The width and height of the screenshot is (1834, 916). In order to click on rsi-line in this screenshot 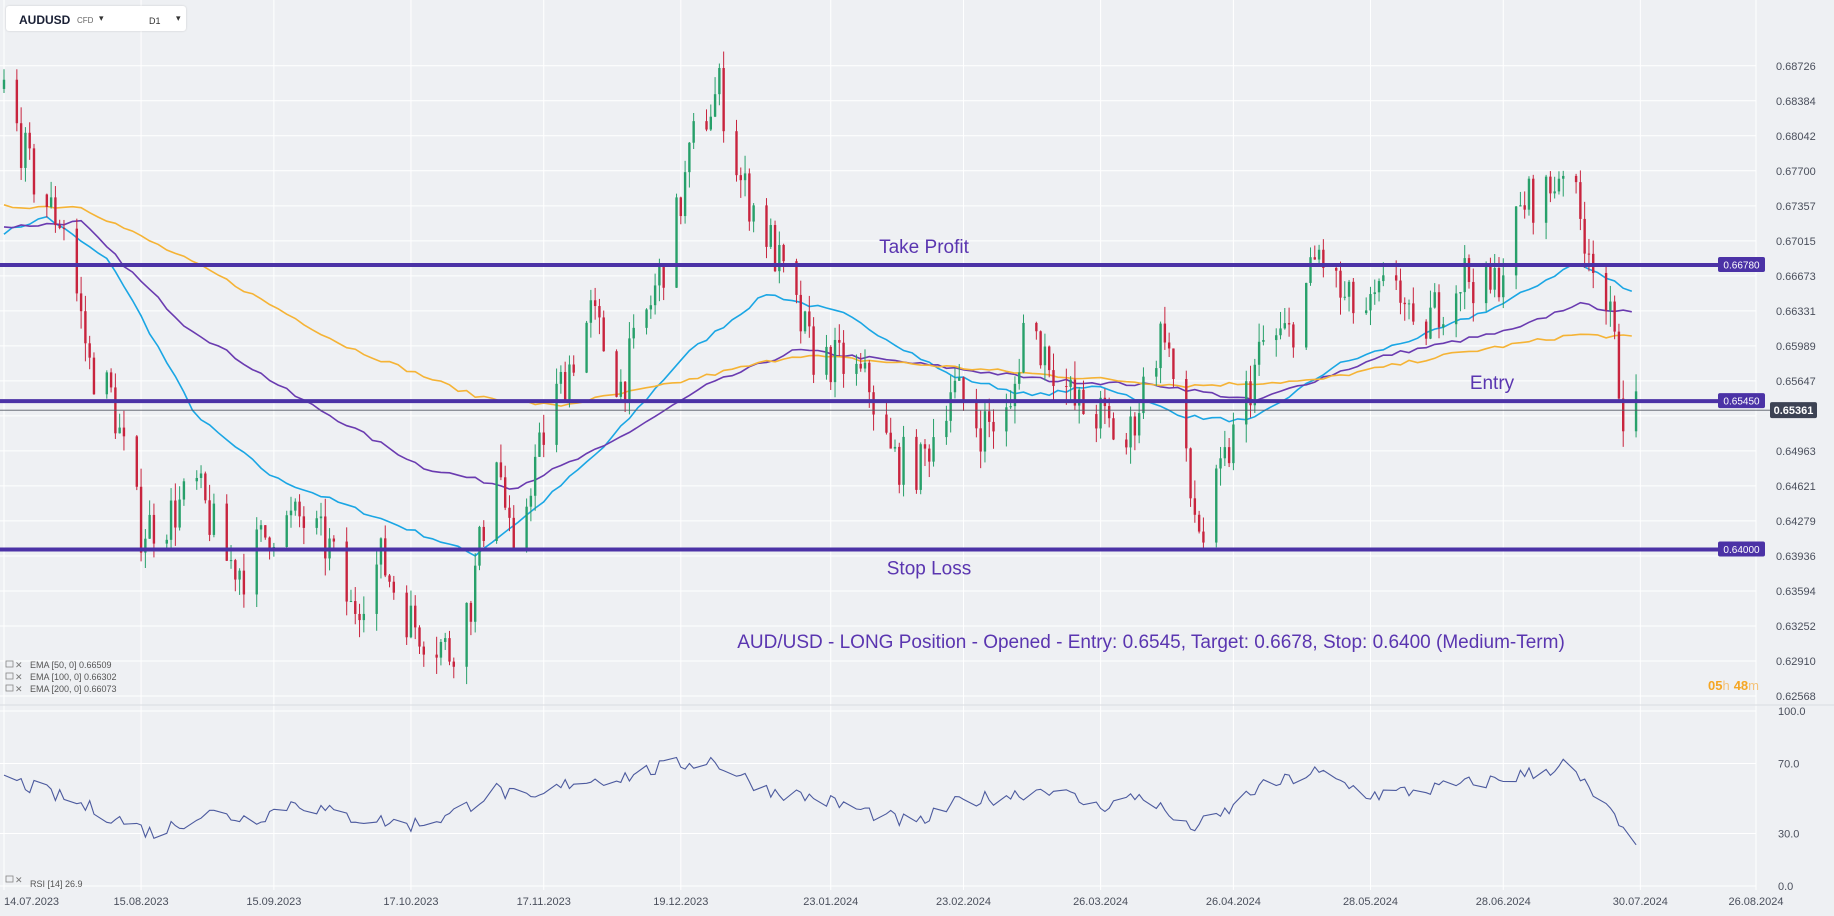, I will do `click(820, 801)`.